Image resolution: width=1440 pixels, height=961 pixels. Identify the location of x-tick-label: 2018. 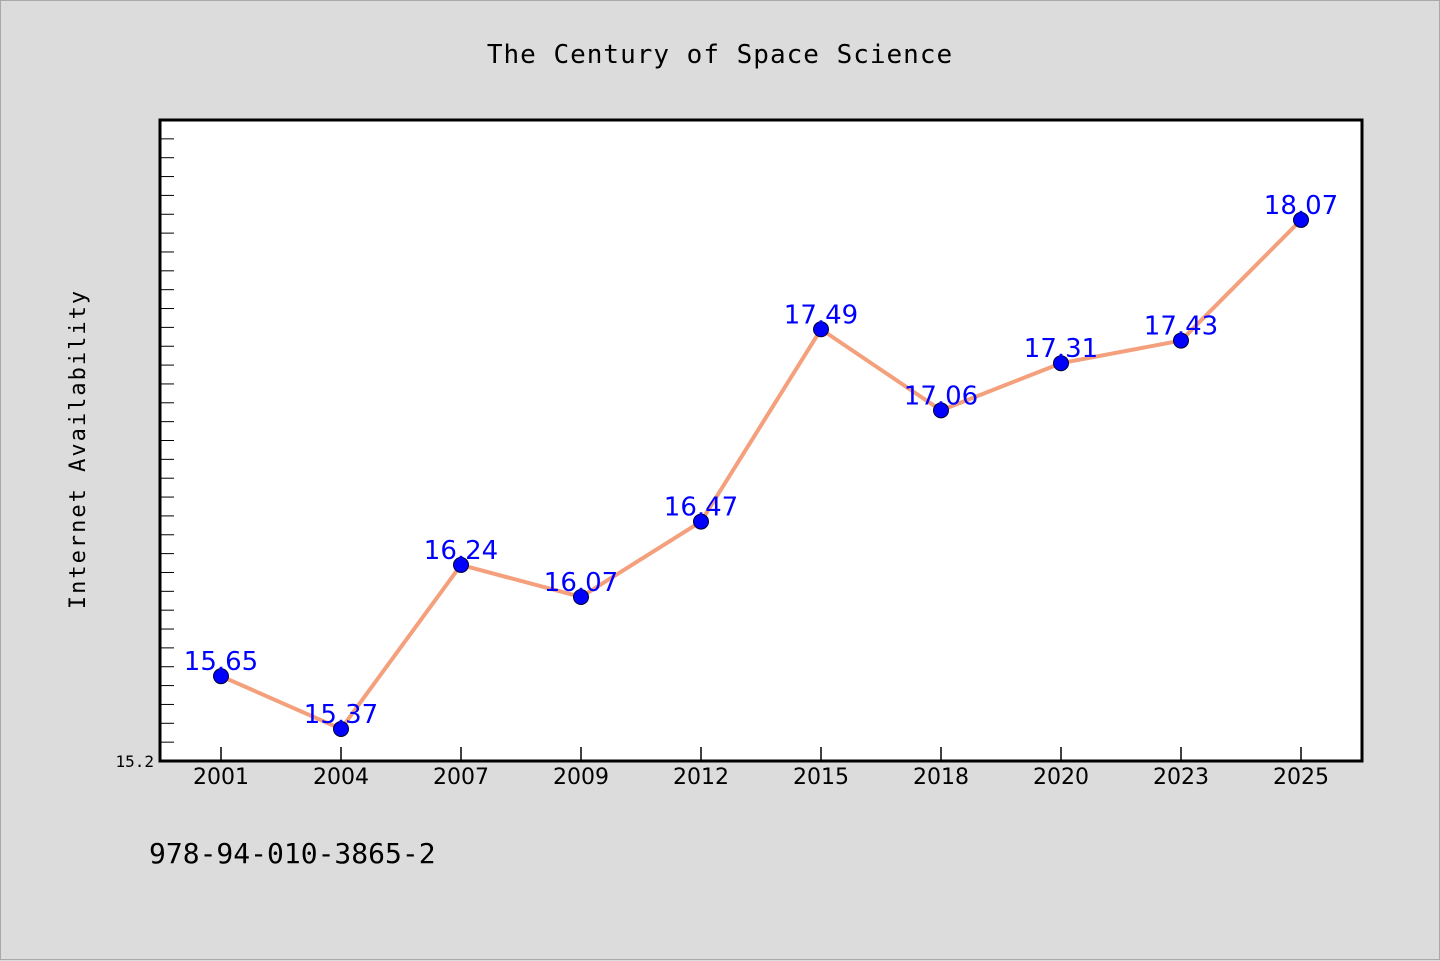
(941, 777).